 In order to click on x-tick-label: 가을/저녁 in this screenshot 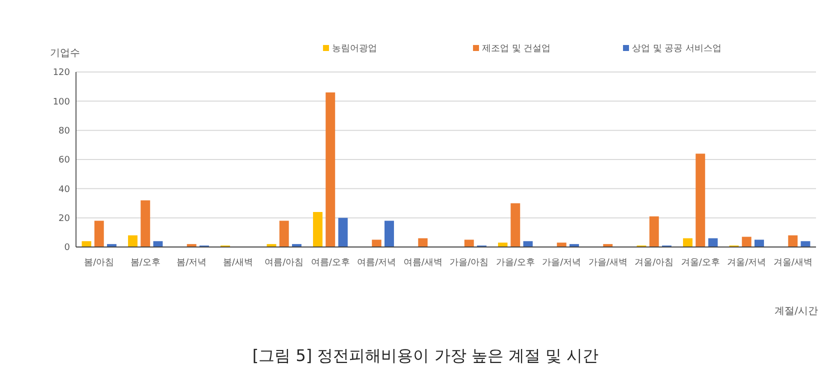, I will do `click(562, 263)`.